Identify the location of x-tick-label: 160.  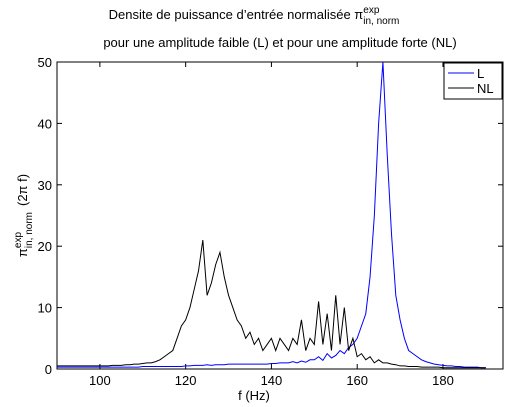
(357, 380).